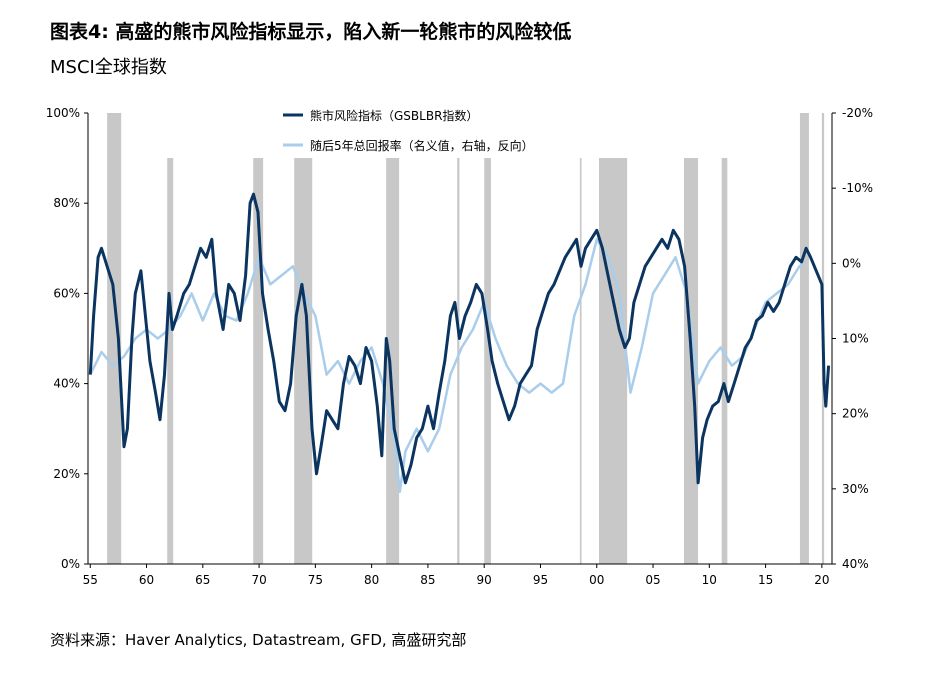 This screenshot has width=927, height=677. What do you see at coordinates (63, 113) in the screenshot?
I see `y-tick-label: 100%` at bounding box center [63, 113].